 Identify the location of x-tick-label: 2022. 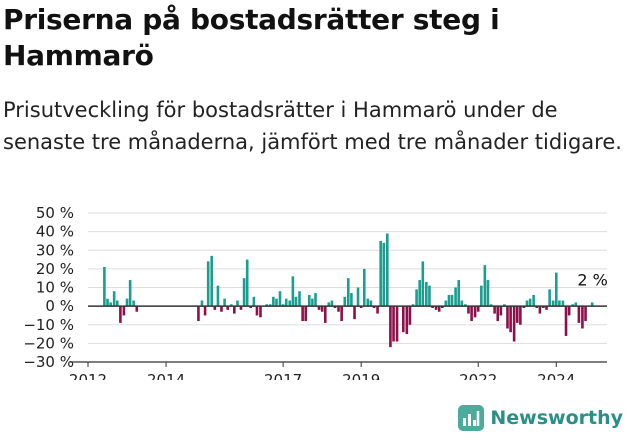
(478, 375).